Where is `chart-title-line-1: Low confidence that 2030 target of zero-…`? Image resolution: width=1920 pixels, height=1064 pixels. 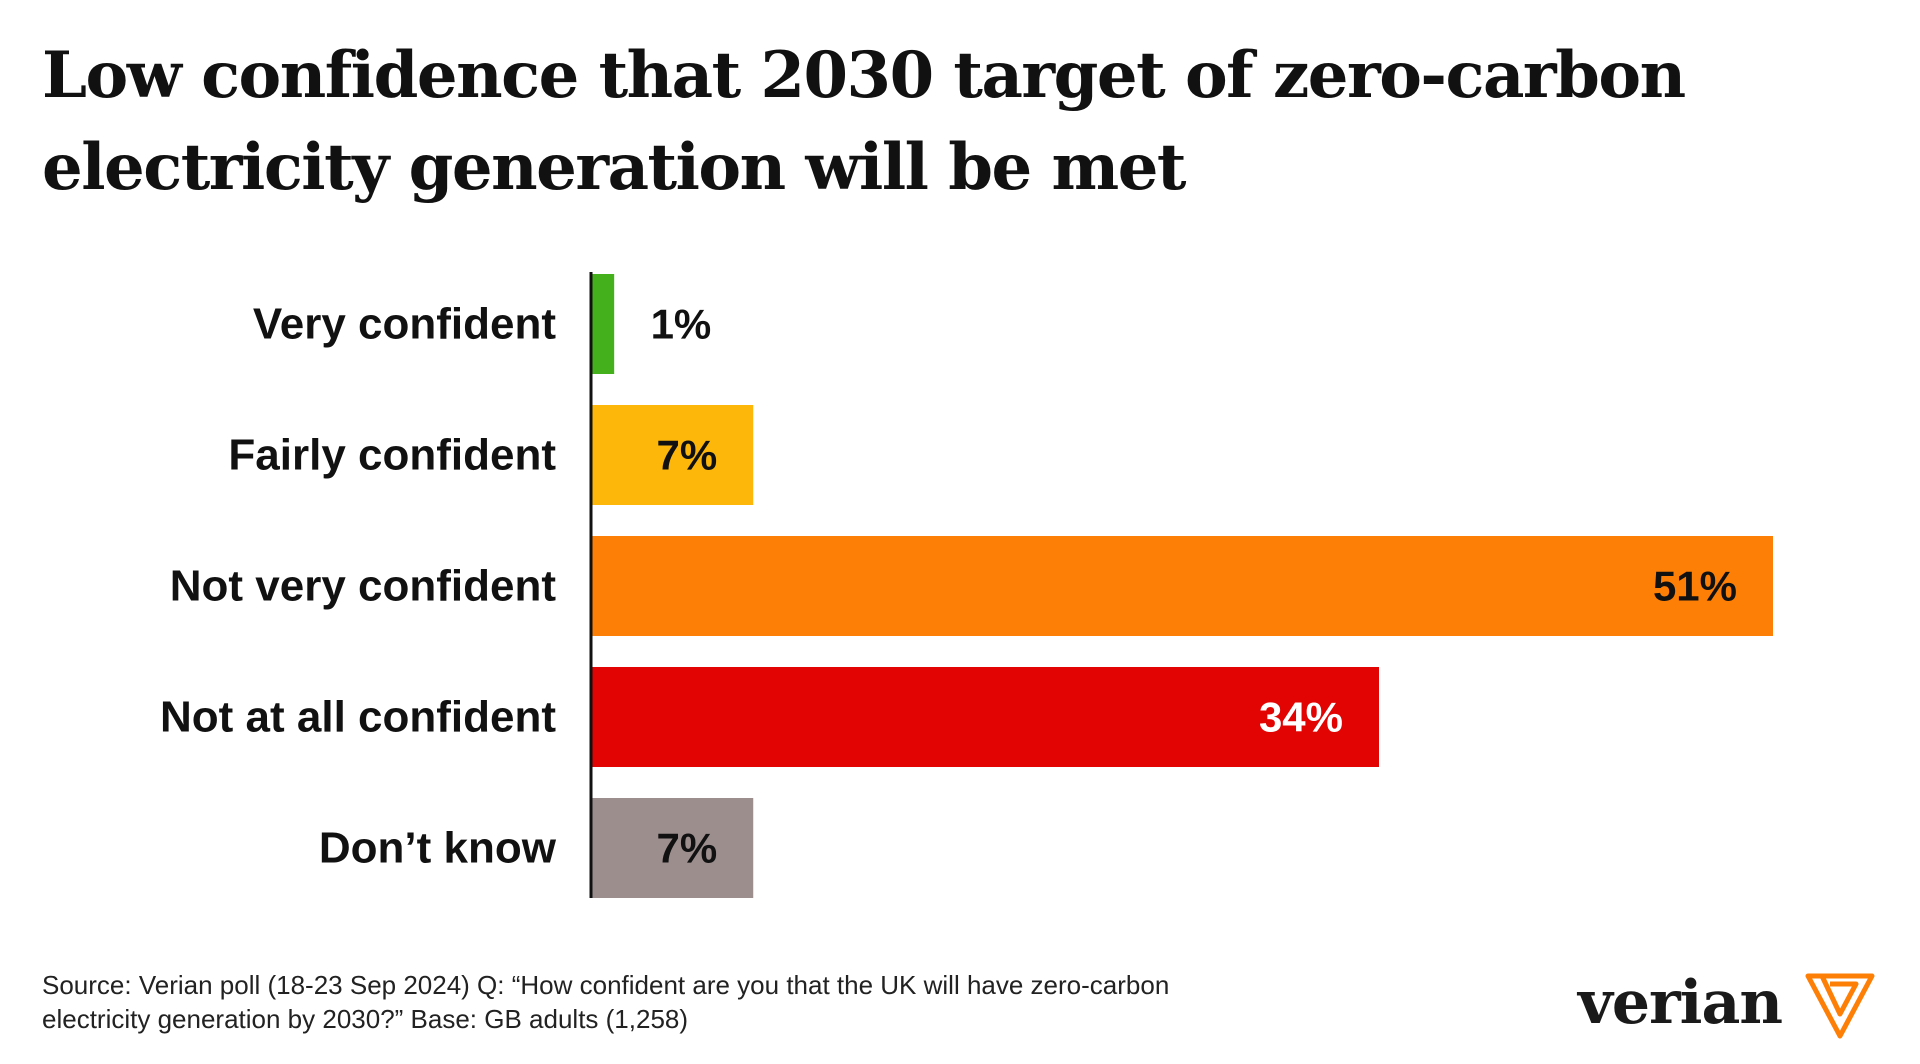
chart-title-line-1: Low confidence that 2030 target of zero-… is located at coordinates (864, 75).